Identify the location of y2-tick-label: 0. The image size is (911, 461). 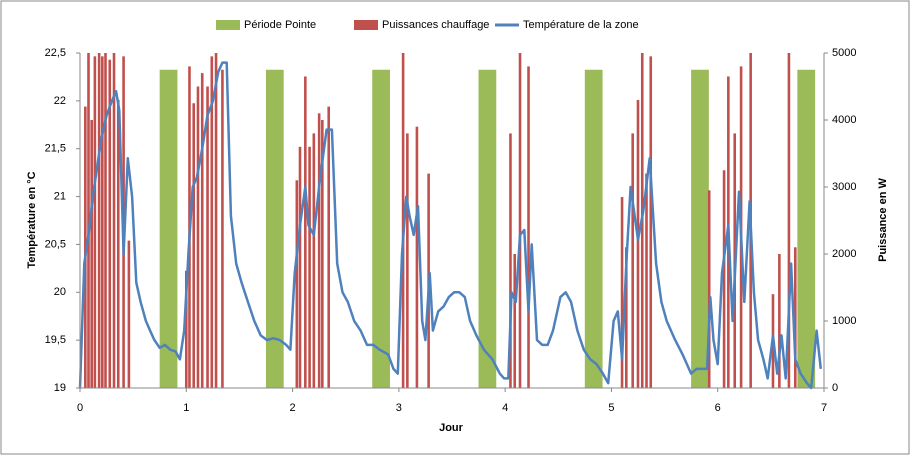
(835, 388).